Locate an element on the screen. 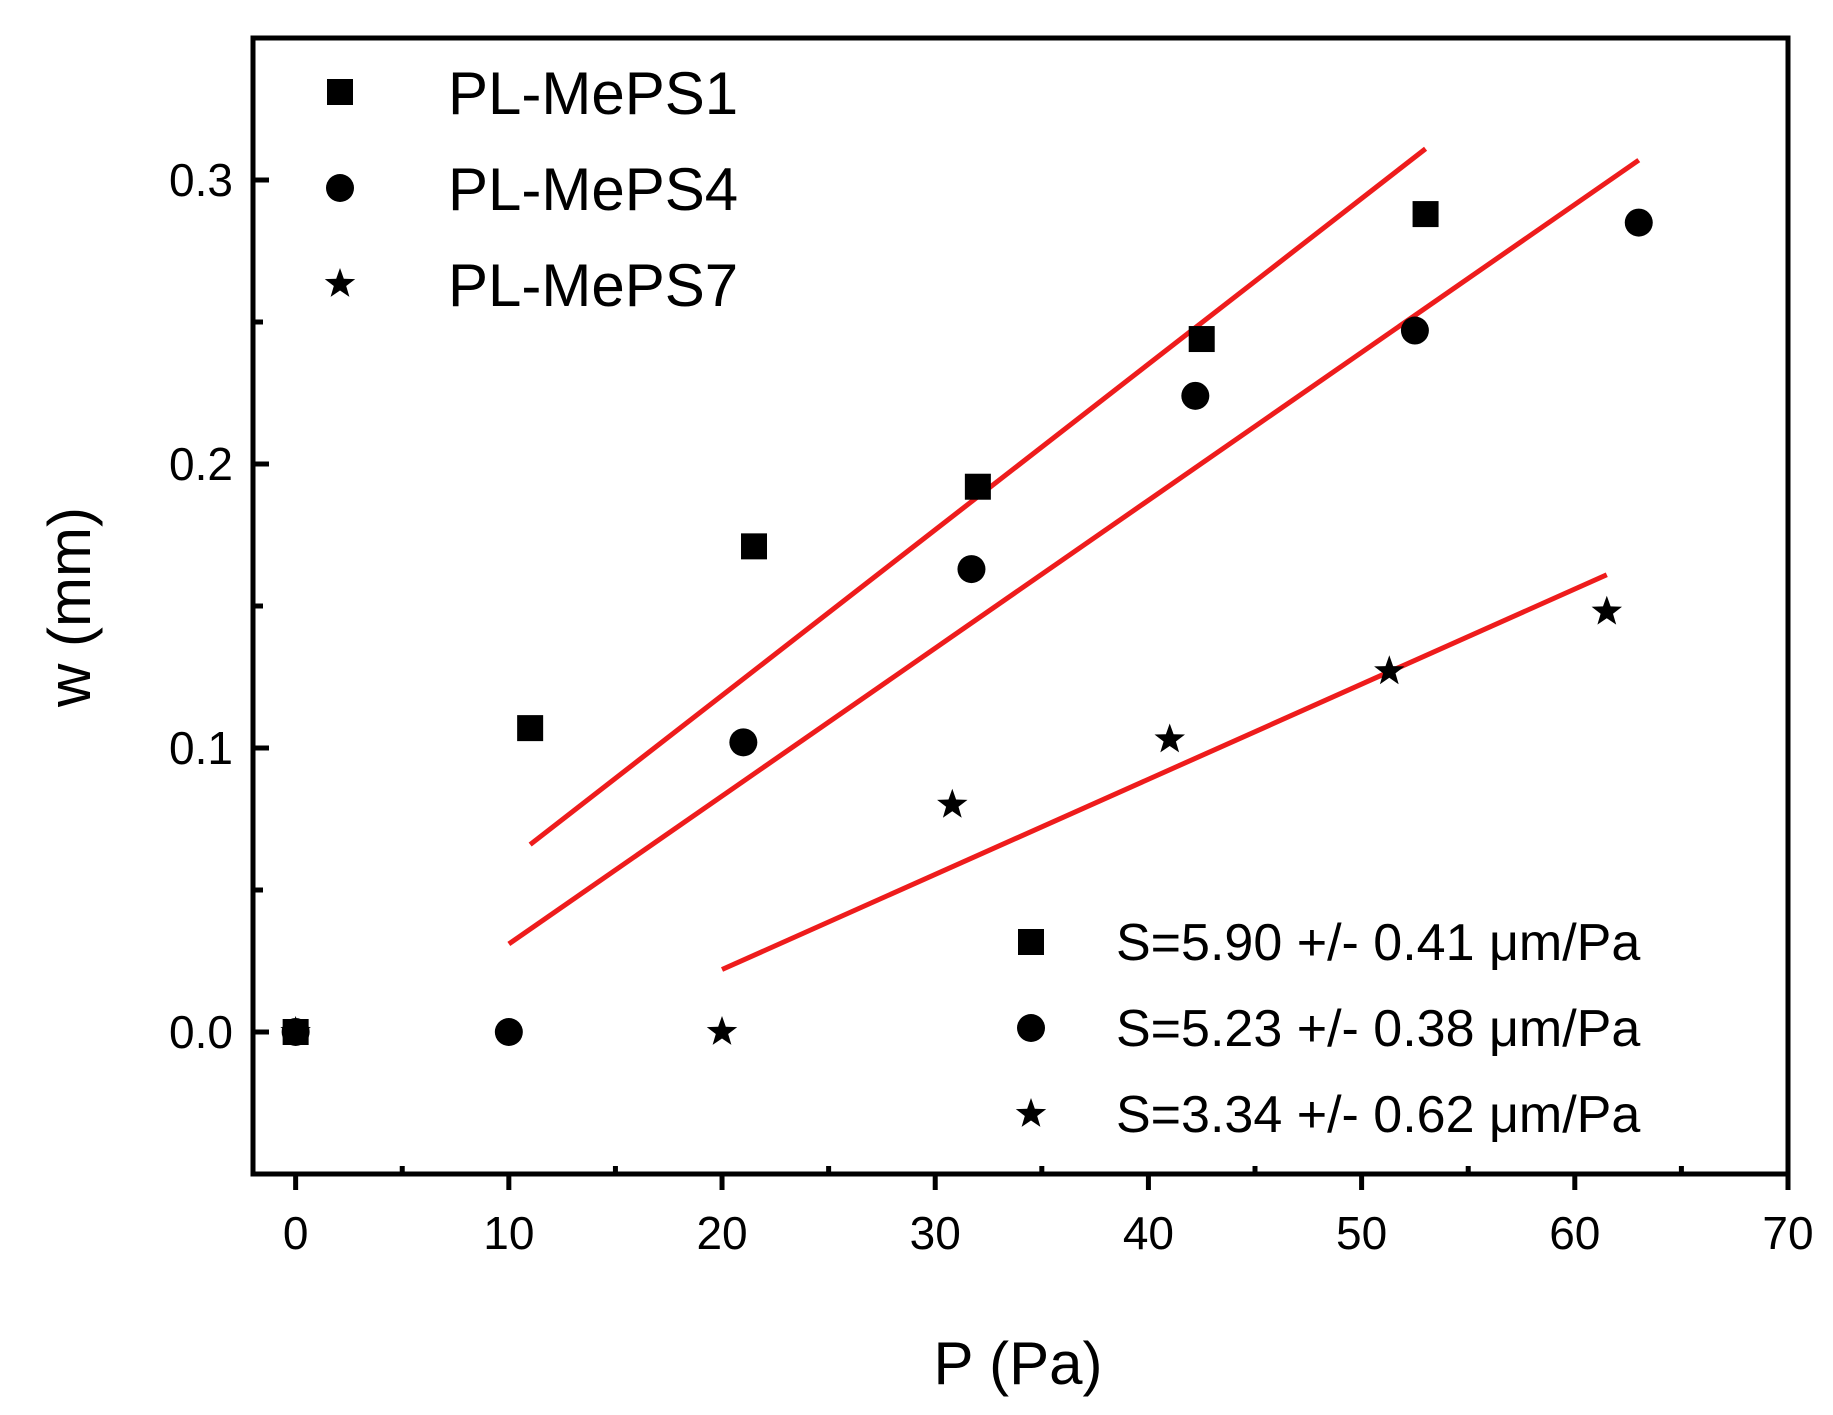 The height and width of the screenshot is (1415, 1833). legend-marker-square is located at coordinates (340, 92).